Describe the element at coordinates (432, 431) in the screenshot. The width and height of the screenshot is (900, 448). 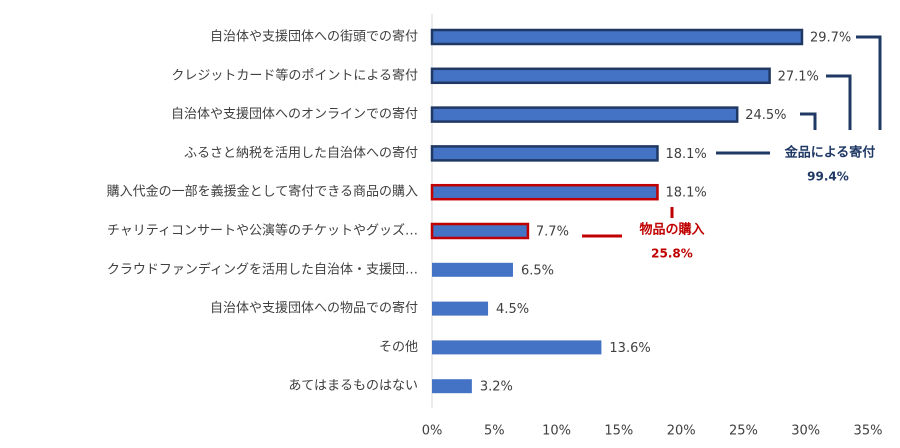
I see `x-tick-label: 0%` at that location.